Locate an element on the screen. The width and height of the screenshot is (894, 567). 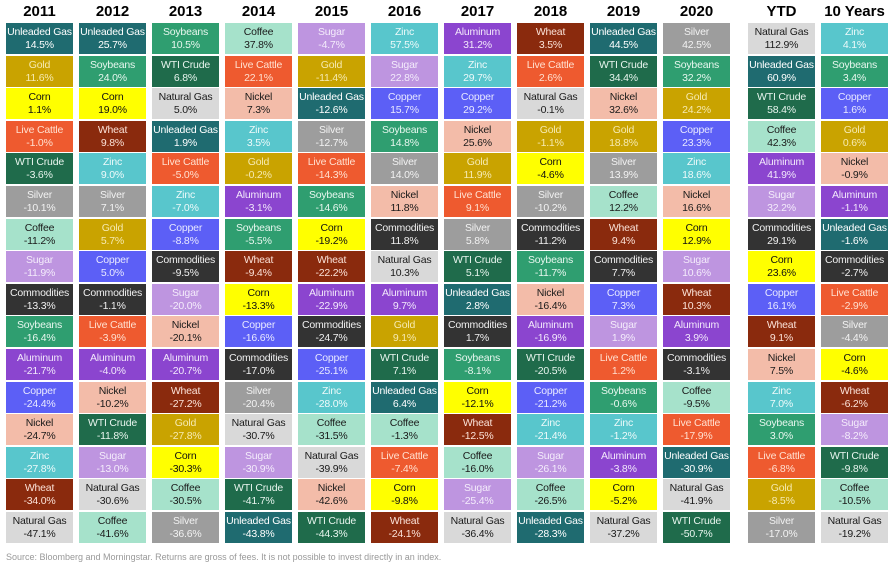
table-cell: Gold 24.2% is located at coordinates (696, 104).